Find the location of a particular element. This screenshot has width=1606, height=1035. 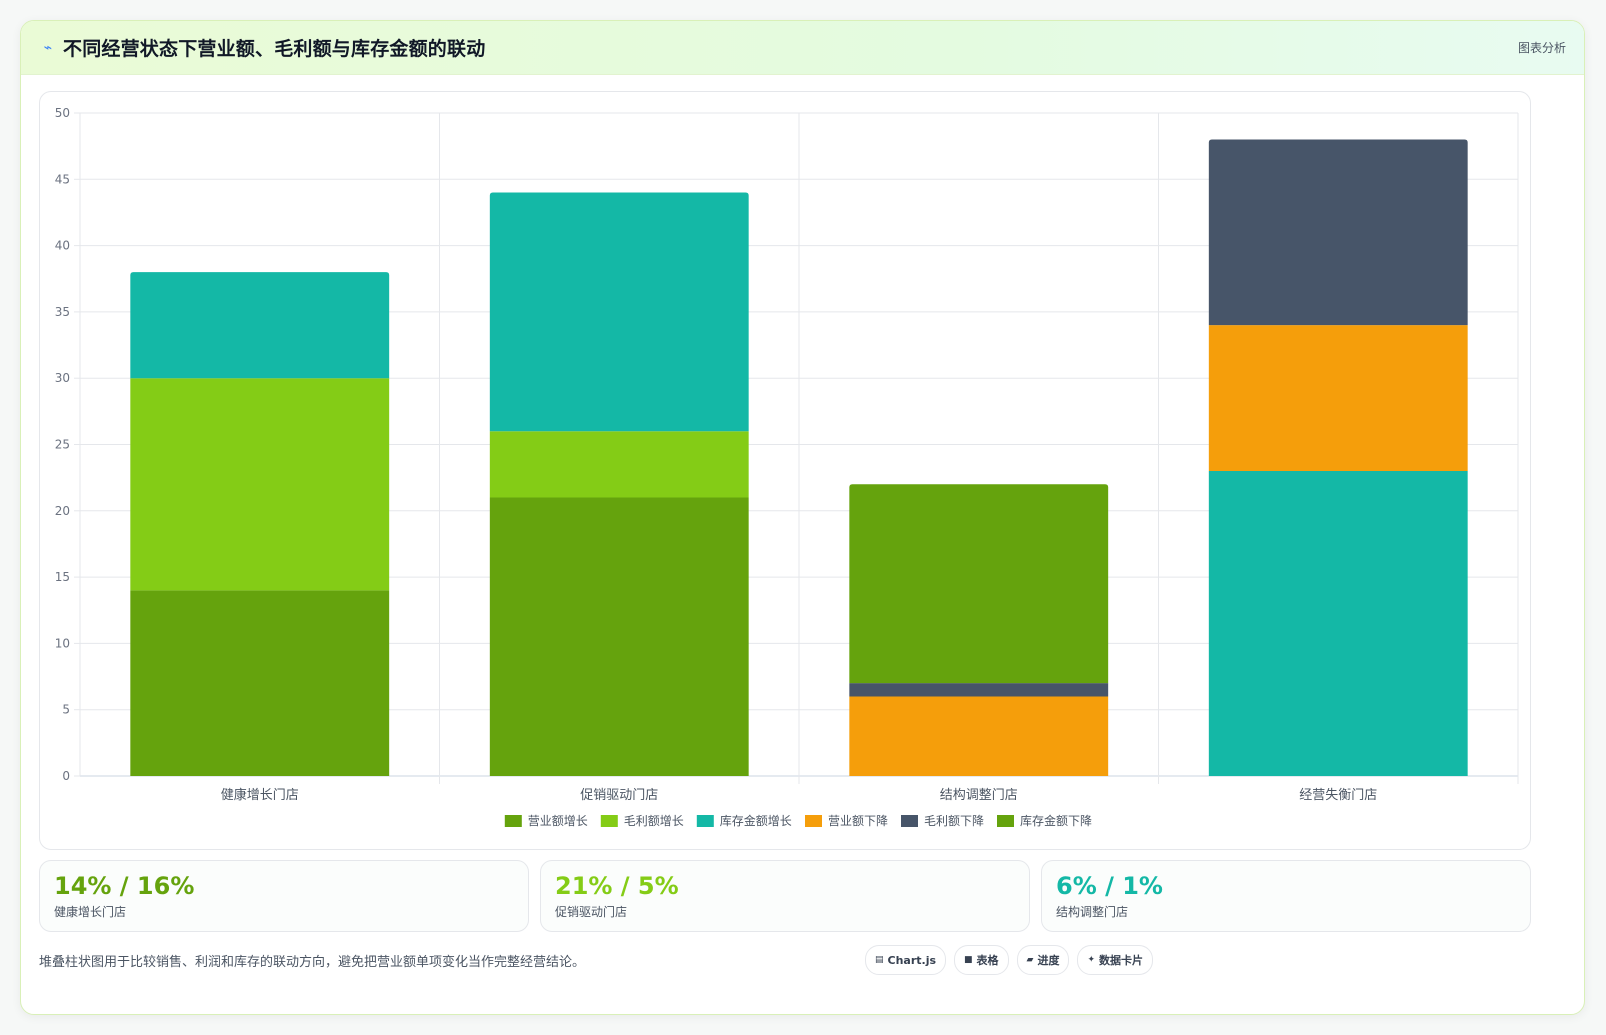

stat-card: 21% / 5% 促销驱动门店 is located at coordinates (785, 896).